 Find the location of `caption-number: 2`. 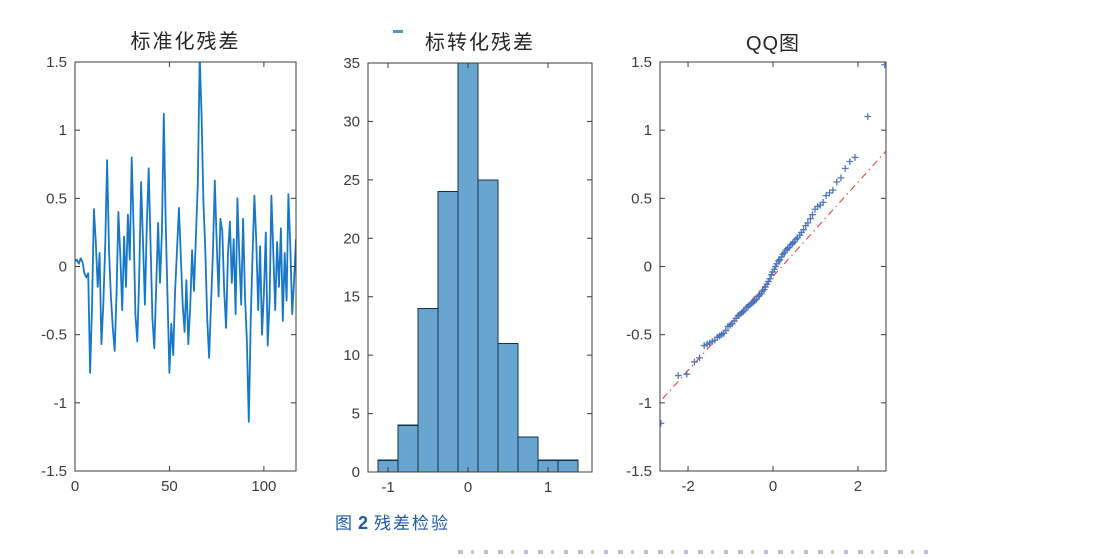

caption-number: 2 is located at coordinates (364, 523).